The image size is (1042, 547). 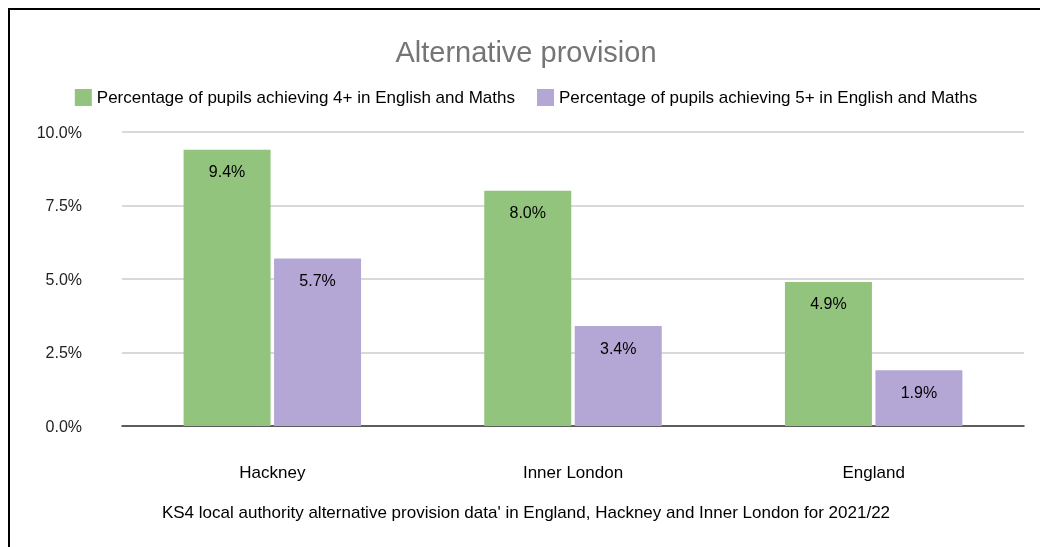 What do you see at coordinates (63, 426) in the screenshot?
I see `y-tick-label: 0.0%` at bounding box center [63, 426].